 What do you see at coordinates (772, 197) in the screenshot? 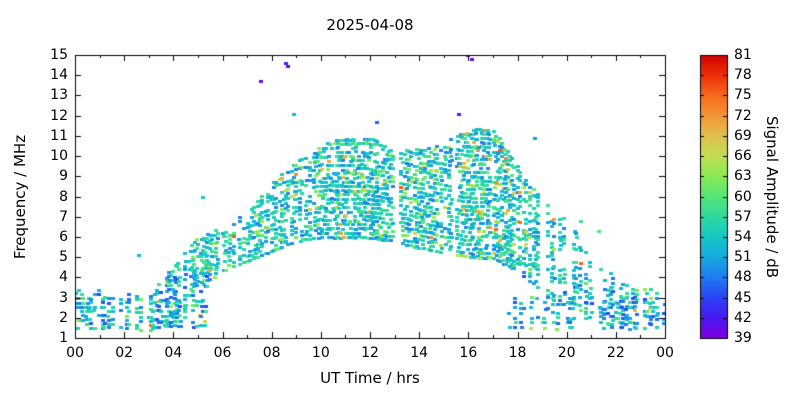
I see `colorbar-label: Signal Amplitude / dB` at bounding box center [772, 197].